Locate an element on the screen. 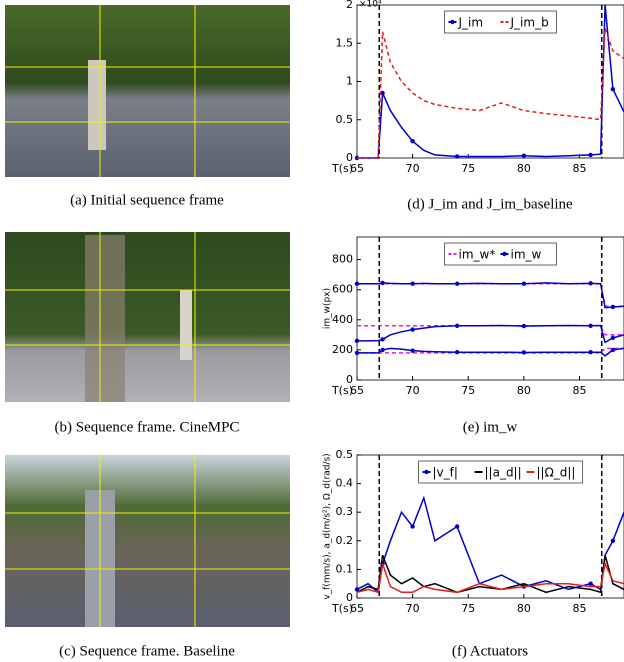 This screenshot has width=624, height=662. legend-label: J_im_b is located at coordinates (529, 23).